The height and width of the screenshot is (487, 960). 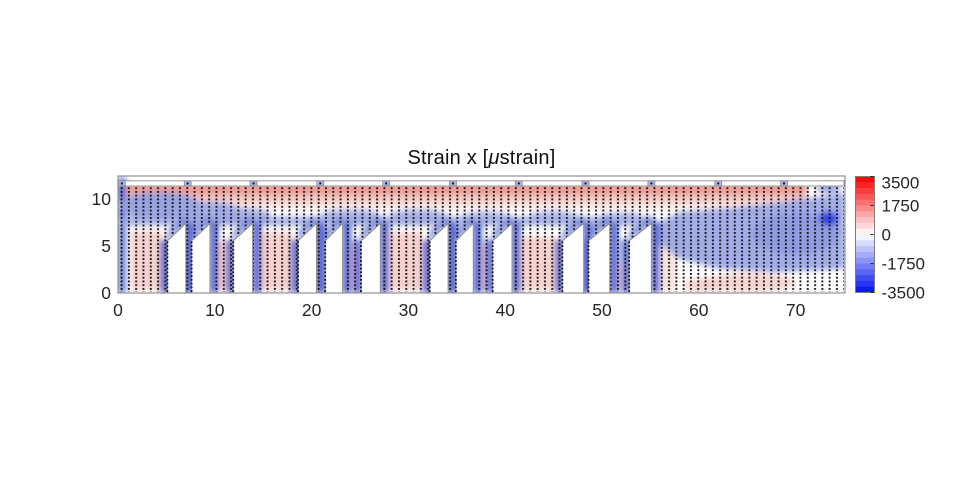 What do you see at coordinates (106, 293) in the screenshot?
I see `y-tick-label: 0` at bounding box center [106, 293].